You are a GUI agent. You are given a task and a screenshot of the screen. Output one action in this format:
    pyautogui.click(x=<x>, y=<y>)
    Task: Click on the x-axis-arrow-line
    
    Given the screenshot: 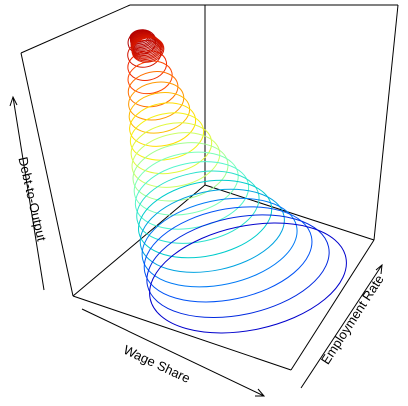 What is the action you would take?
    pyautogui.click(x=173, y=352)
    